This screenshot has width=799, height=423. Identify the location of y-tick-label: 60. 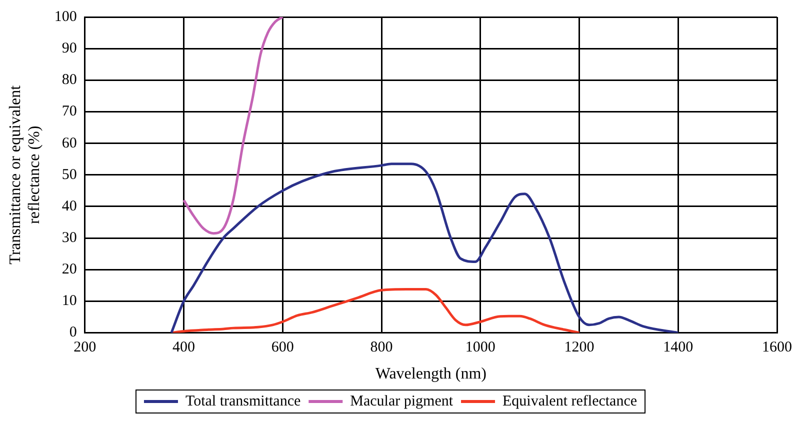
(69, 143).